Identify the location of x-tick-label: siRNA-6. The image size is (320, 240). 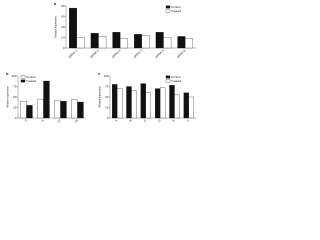
(181, 53).